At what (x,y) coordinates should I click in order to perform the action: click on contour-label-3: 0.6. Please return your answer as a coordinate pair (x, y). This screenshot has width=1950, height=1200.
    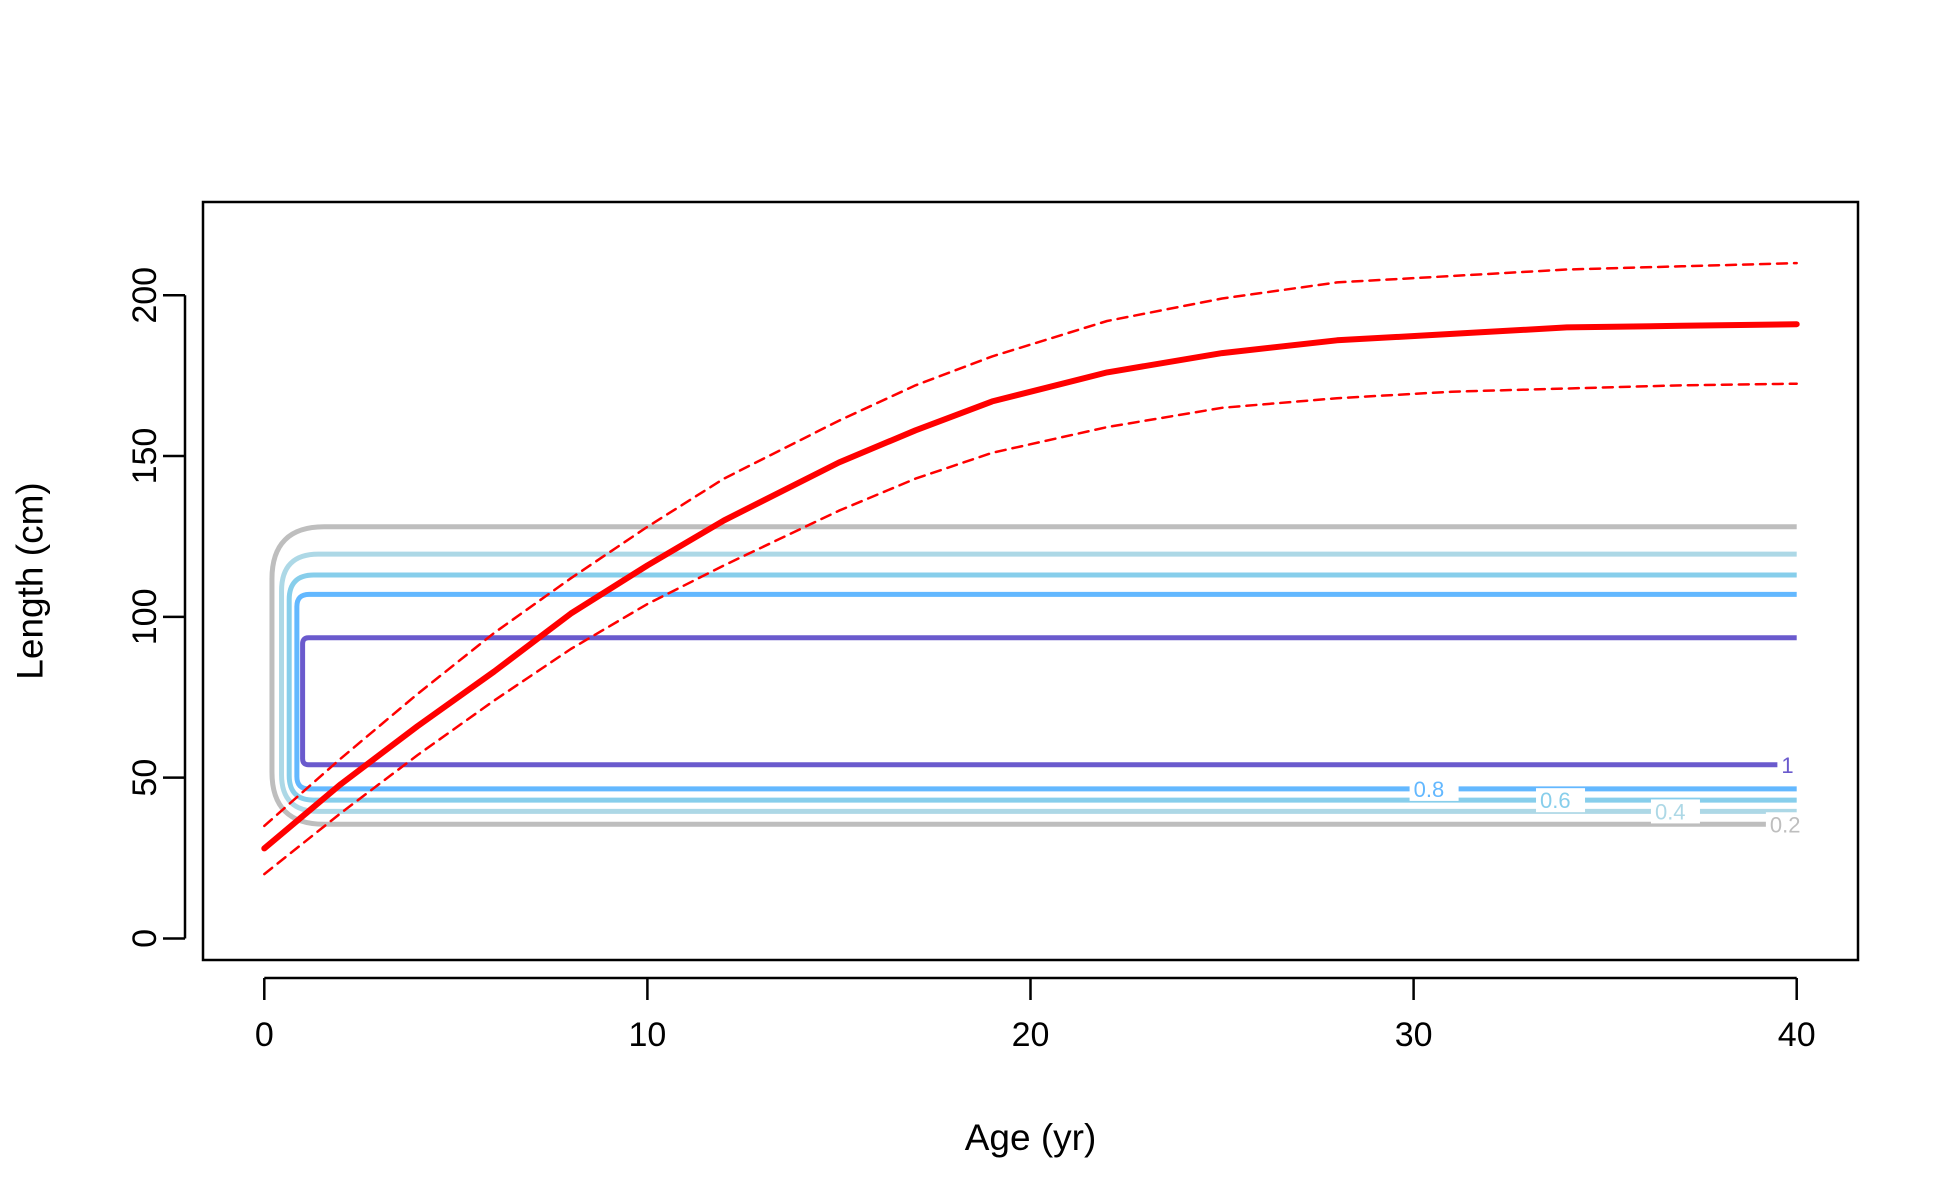
    Looking at the image, I should click on (1555, 800).